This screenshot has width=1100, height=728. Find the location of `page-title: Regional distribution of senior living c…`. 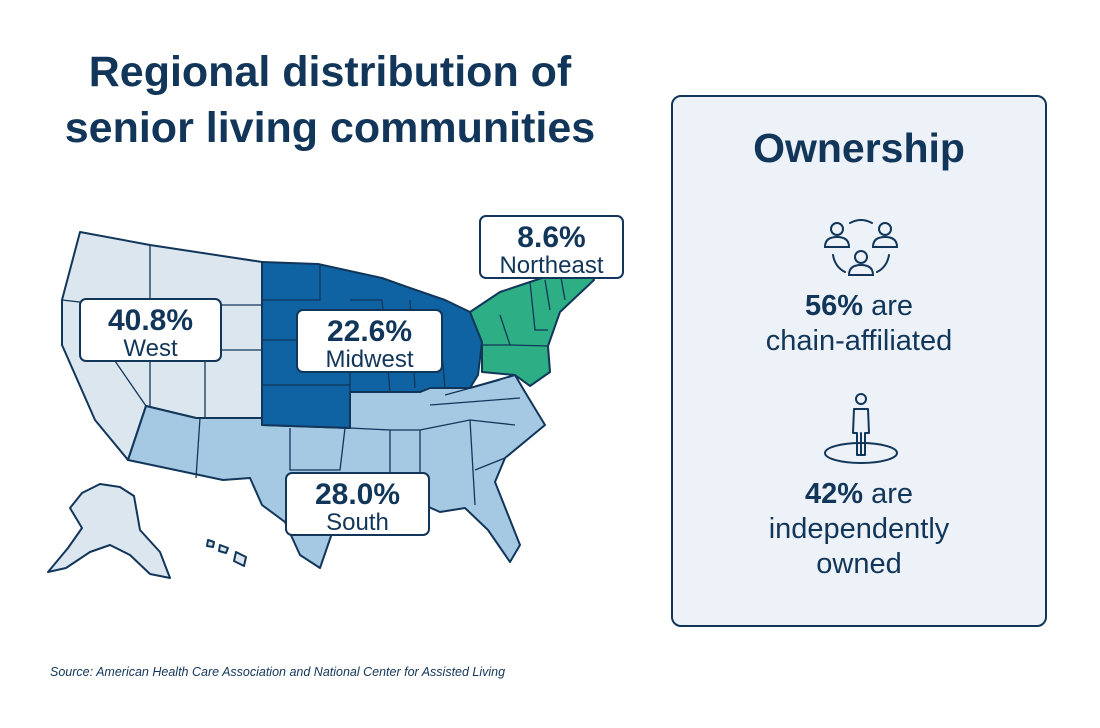

page-title: Regional distribution of senior living c… is located at coordinates (330, 100).